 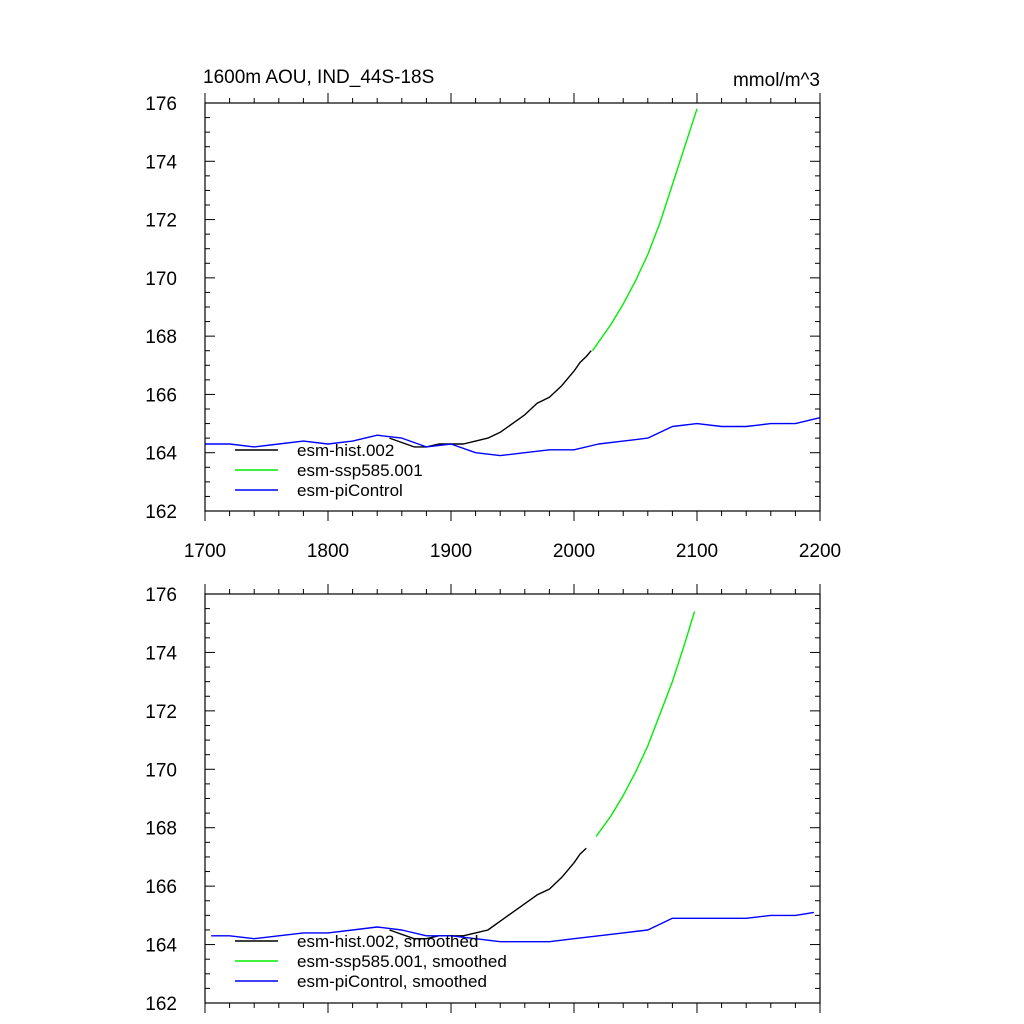 I want to click on x-tick-label: 2200, so click(x=820, y=551).